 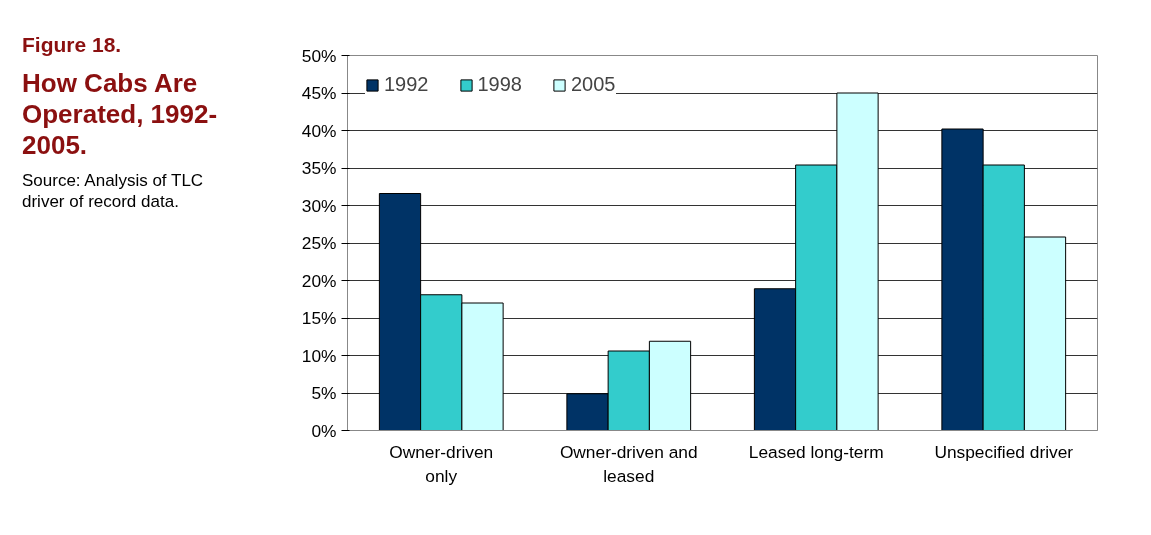 I want to click on y-tick-label: 10%, so click(x=319, y=355).